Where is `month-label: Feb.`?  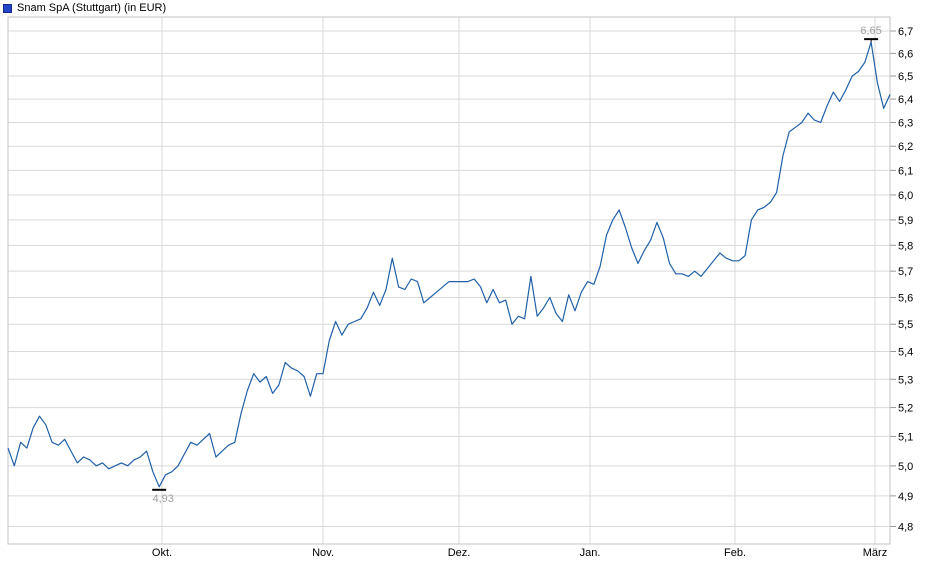
month-label: Feb. is located at coordinates (735, 553).